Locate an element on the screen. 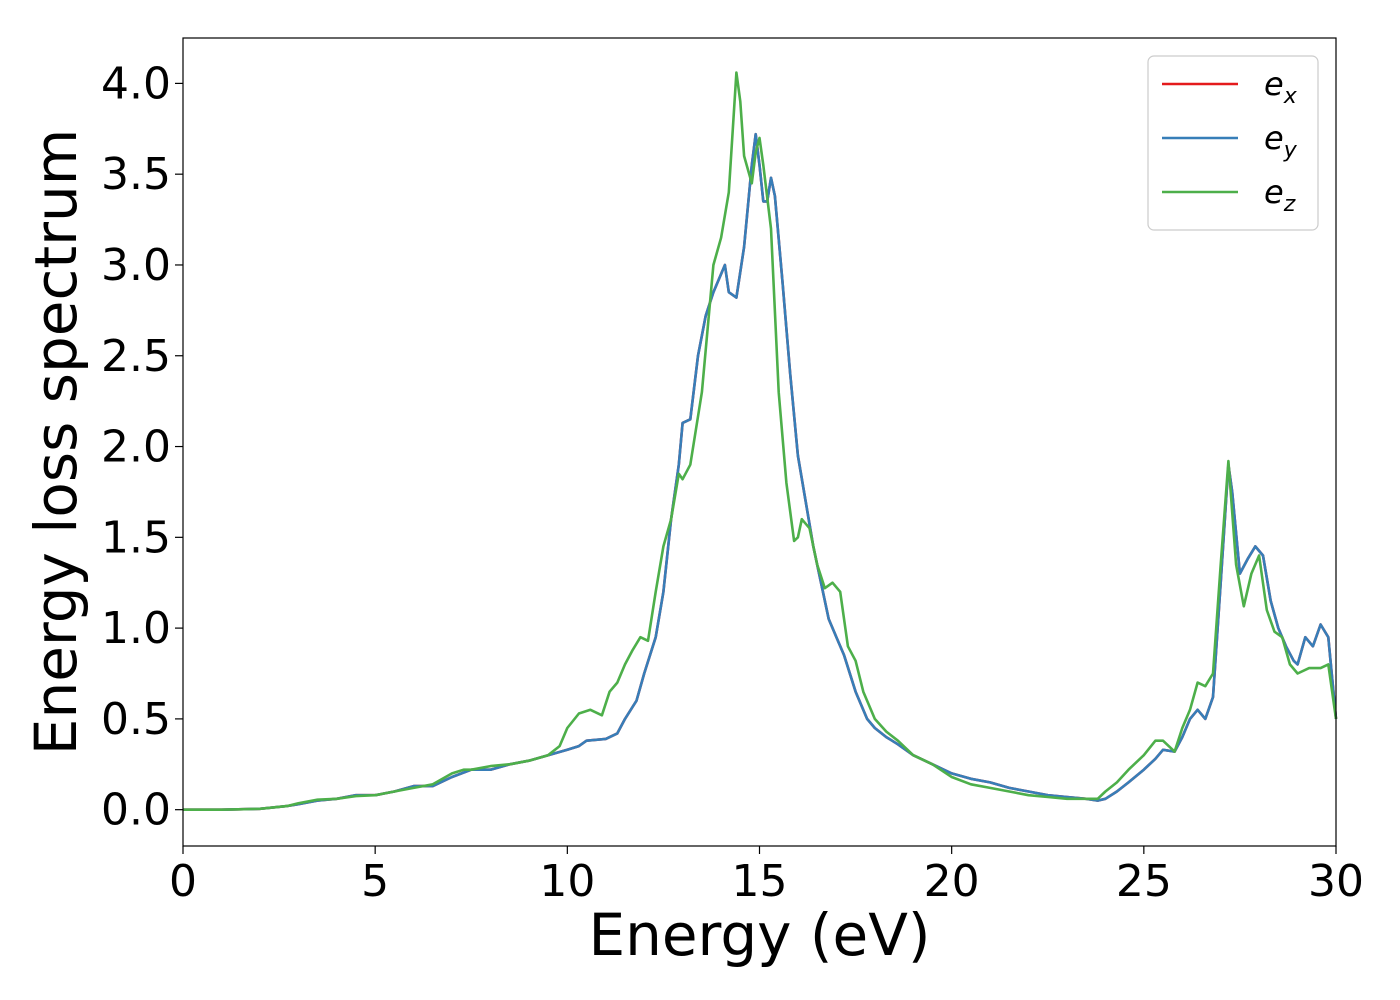 The width and height of the screenshot is (1400, 1000). legend-label-z: ez is located at coordinates (1280, 195).